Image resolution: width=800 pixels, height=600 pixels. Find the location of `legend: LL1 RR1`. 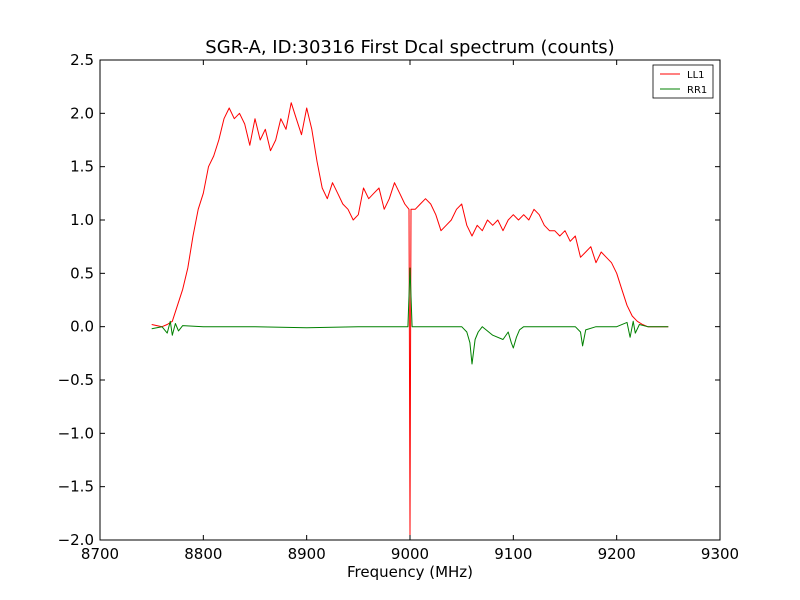

legend: LL1 RR1 is located at coordinates (683, 81).